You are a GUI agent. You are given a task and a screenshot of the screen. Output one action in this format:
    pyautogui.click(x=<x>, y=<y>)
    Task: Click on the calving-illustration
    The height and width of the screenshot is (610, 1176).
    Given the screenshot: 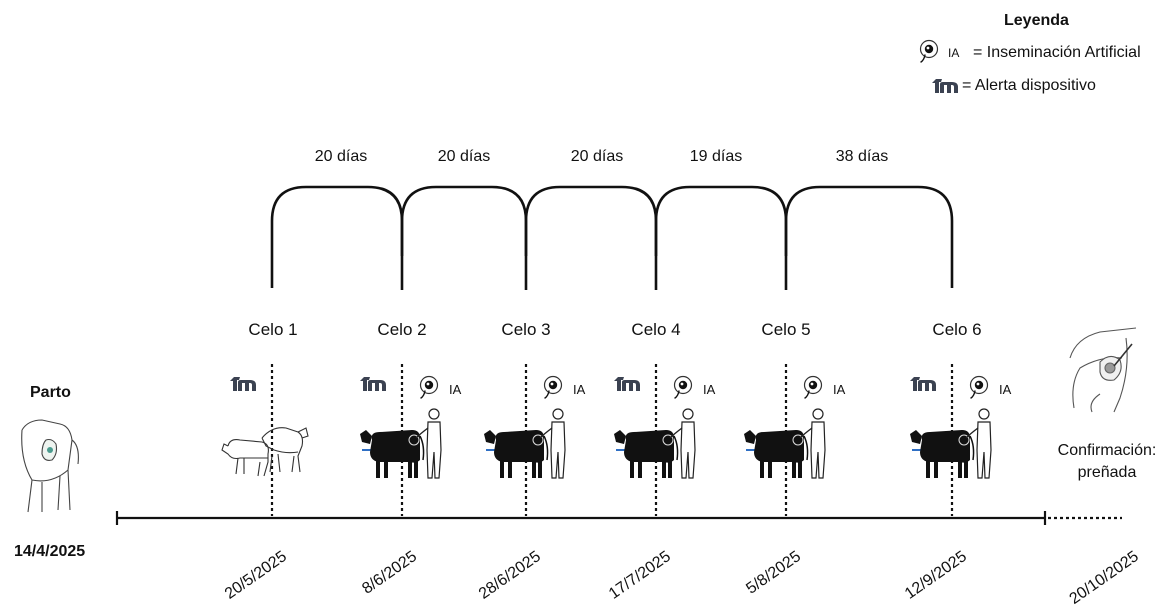 What is the action you would take?
    pyautogui.click(x=50, y=466)
    